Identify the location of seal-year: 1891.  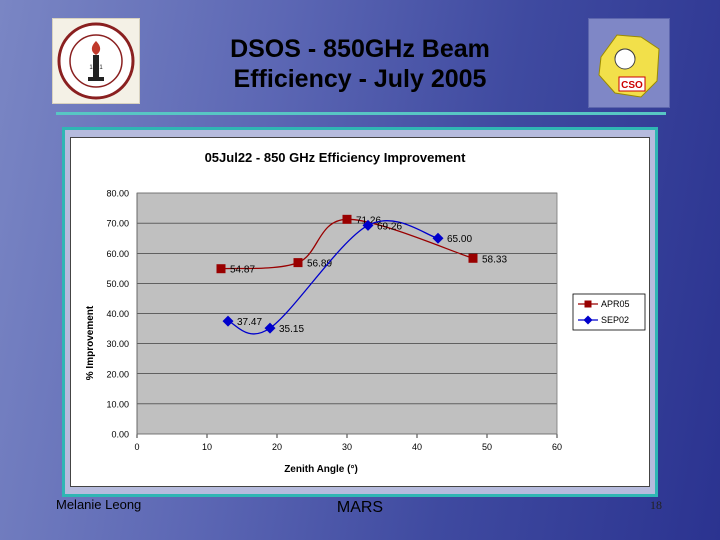
(96, 68).